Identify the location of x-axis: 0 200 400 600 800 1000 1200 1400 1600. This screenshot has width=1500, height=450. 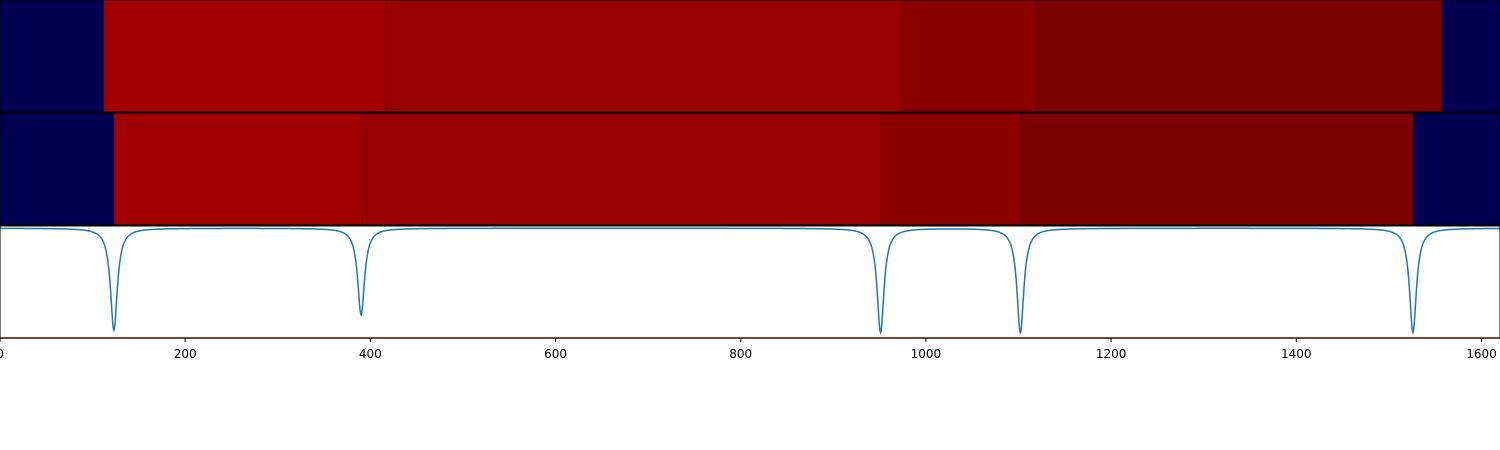
(748, 349).